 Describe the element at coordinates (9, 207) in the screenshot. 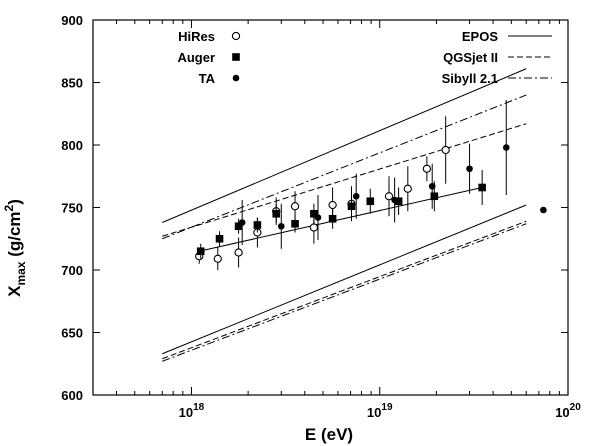

I see `y-axis-label-sup: 2` at that location.